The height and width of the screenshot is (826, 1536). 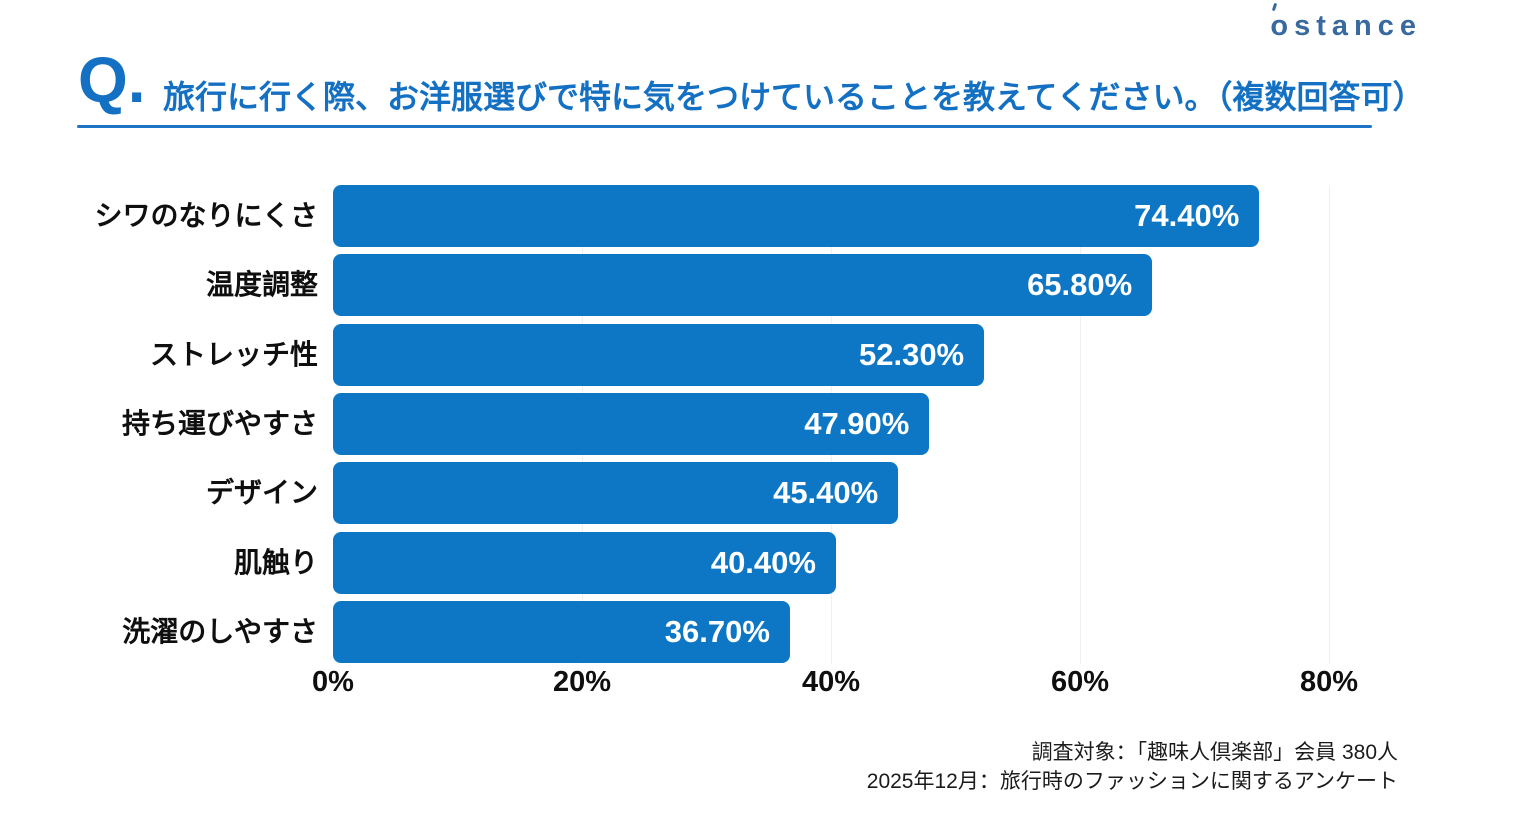 I want to click on bar-row: ストレッチ性 52.30%, so click(x=768, y=354).